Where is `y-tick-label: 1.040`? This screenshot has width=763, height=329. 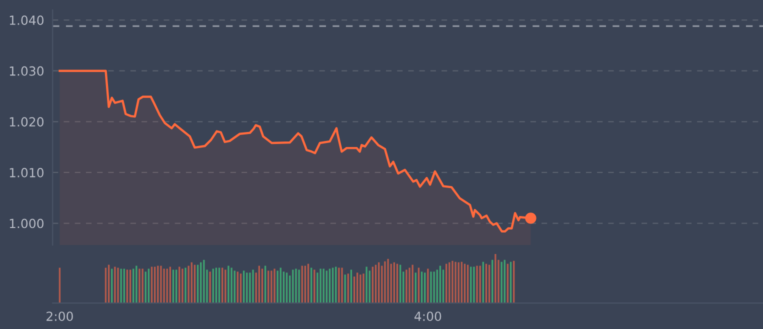 y-tick-label: 1.040 is located at coordinates (27, 20).